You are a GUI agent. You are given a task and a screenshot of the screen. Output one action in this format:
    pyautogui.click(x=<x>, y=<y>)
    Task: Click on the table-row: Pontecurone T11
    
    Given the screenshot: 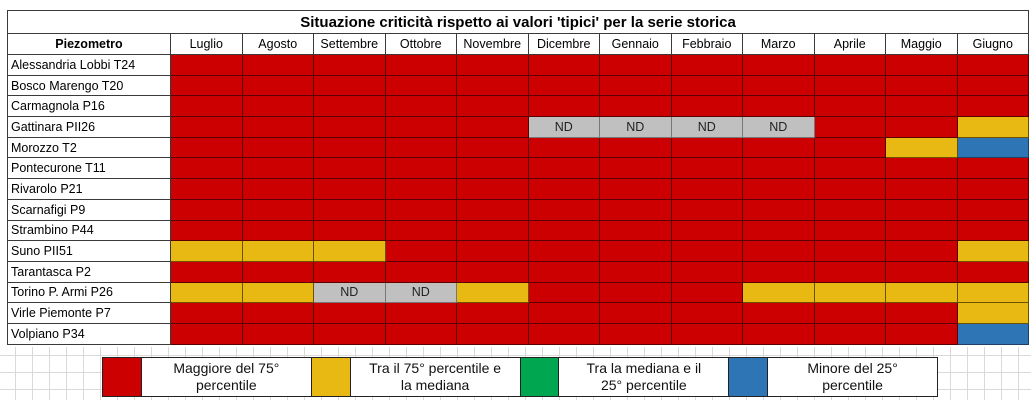 What is the action you would take?
    pyautogui.click(x=518, y=168)
    